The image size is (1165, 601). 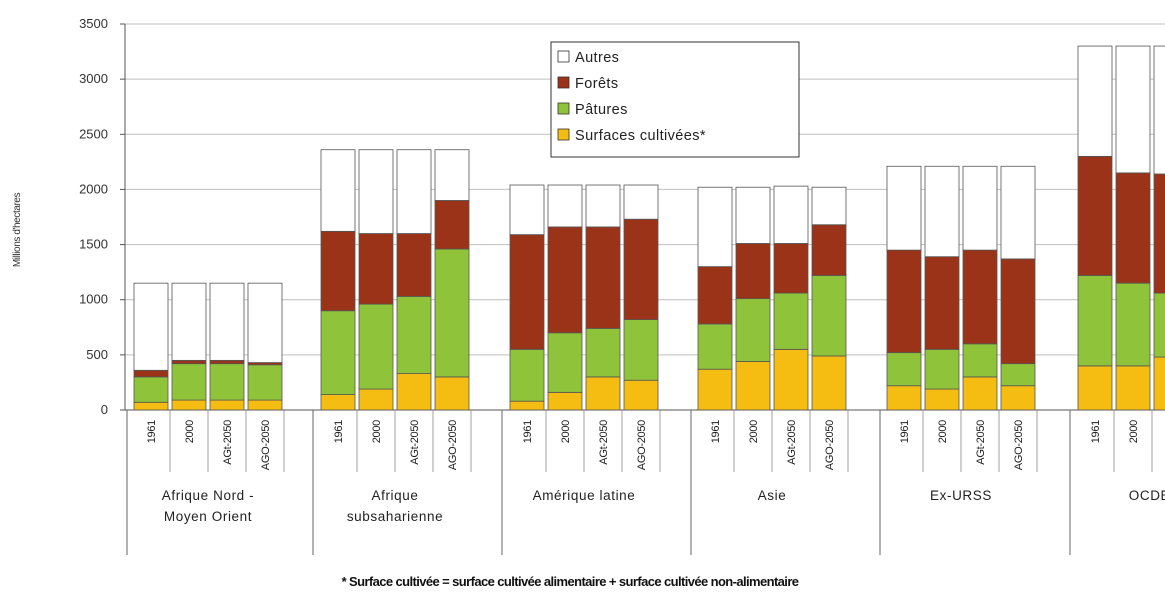 What do you see at coordinates (942, 399) in the screenshot?
I see `bar-segment-g4-b1-s0` at bounding box center [942, 399].